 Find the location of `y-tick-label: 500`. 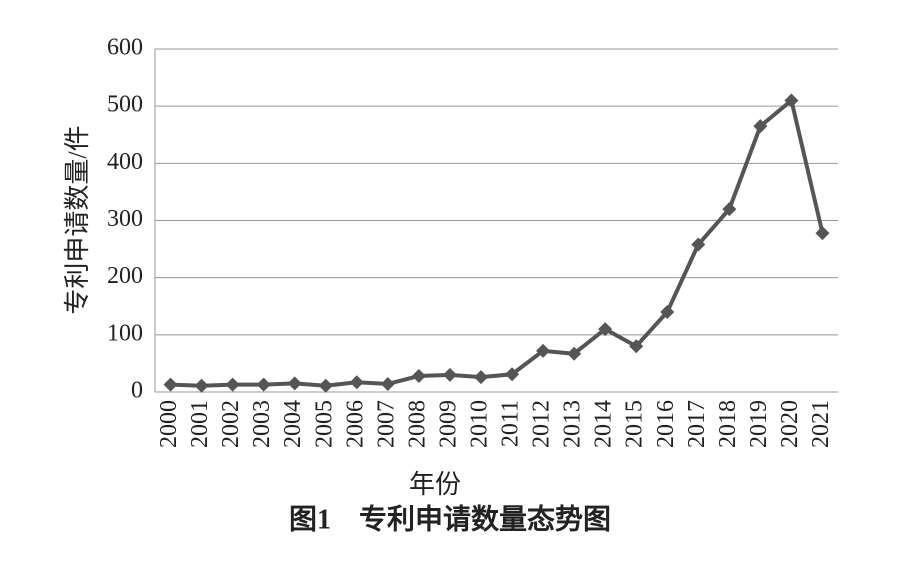

y-tick-label: 500 is located at coordinates (125, 105).